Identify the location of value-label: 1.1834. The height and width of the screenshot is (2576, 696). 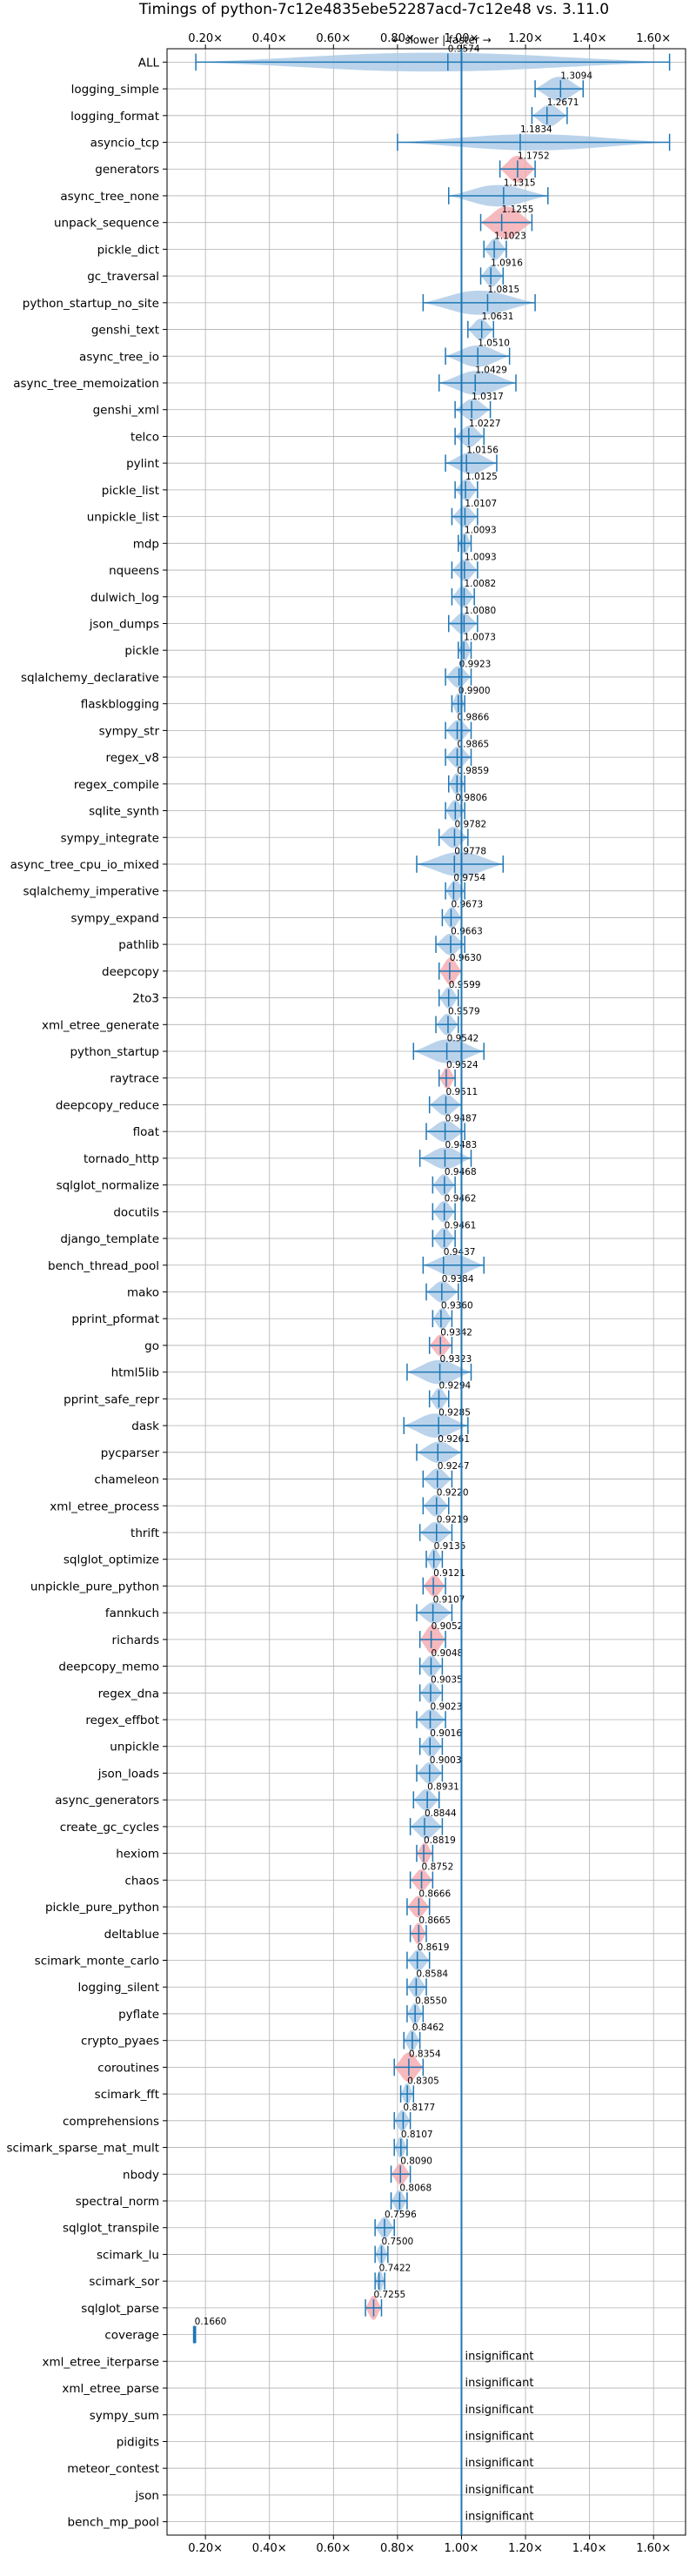
(536, 129).